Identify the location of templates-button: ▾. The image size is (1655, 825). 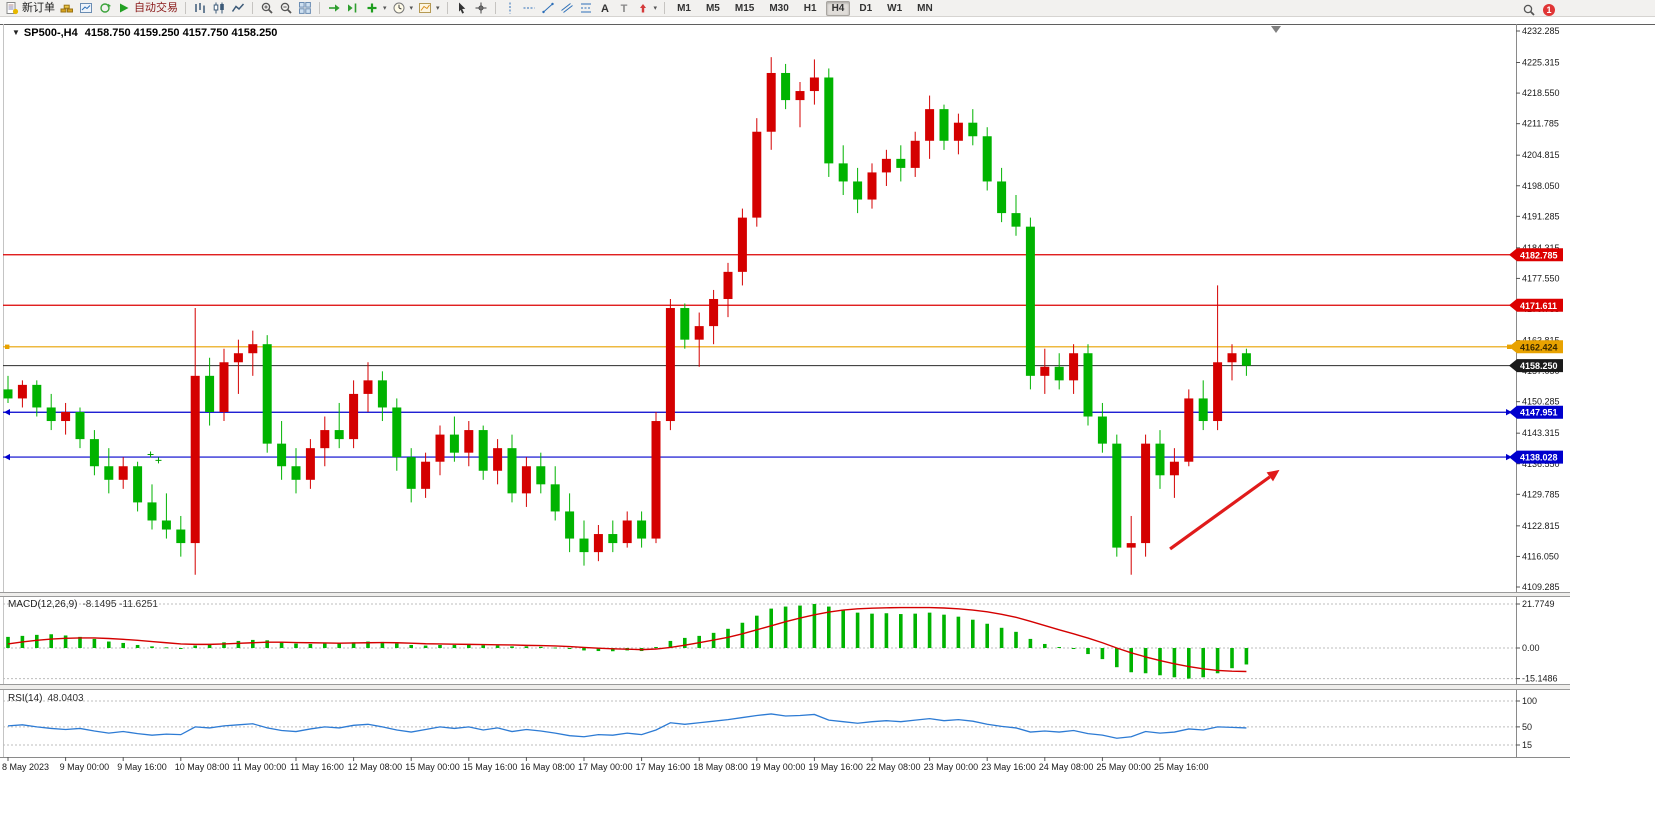
(429, 8).